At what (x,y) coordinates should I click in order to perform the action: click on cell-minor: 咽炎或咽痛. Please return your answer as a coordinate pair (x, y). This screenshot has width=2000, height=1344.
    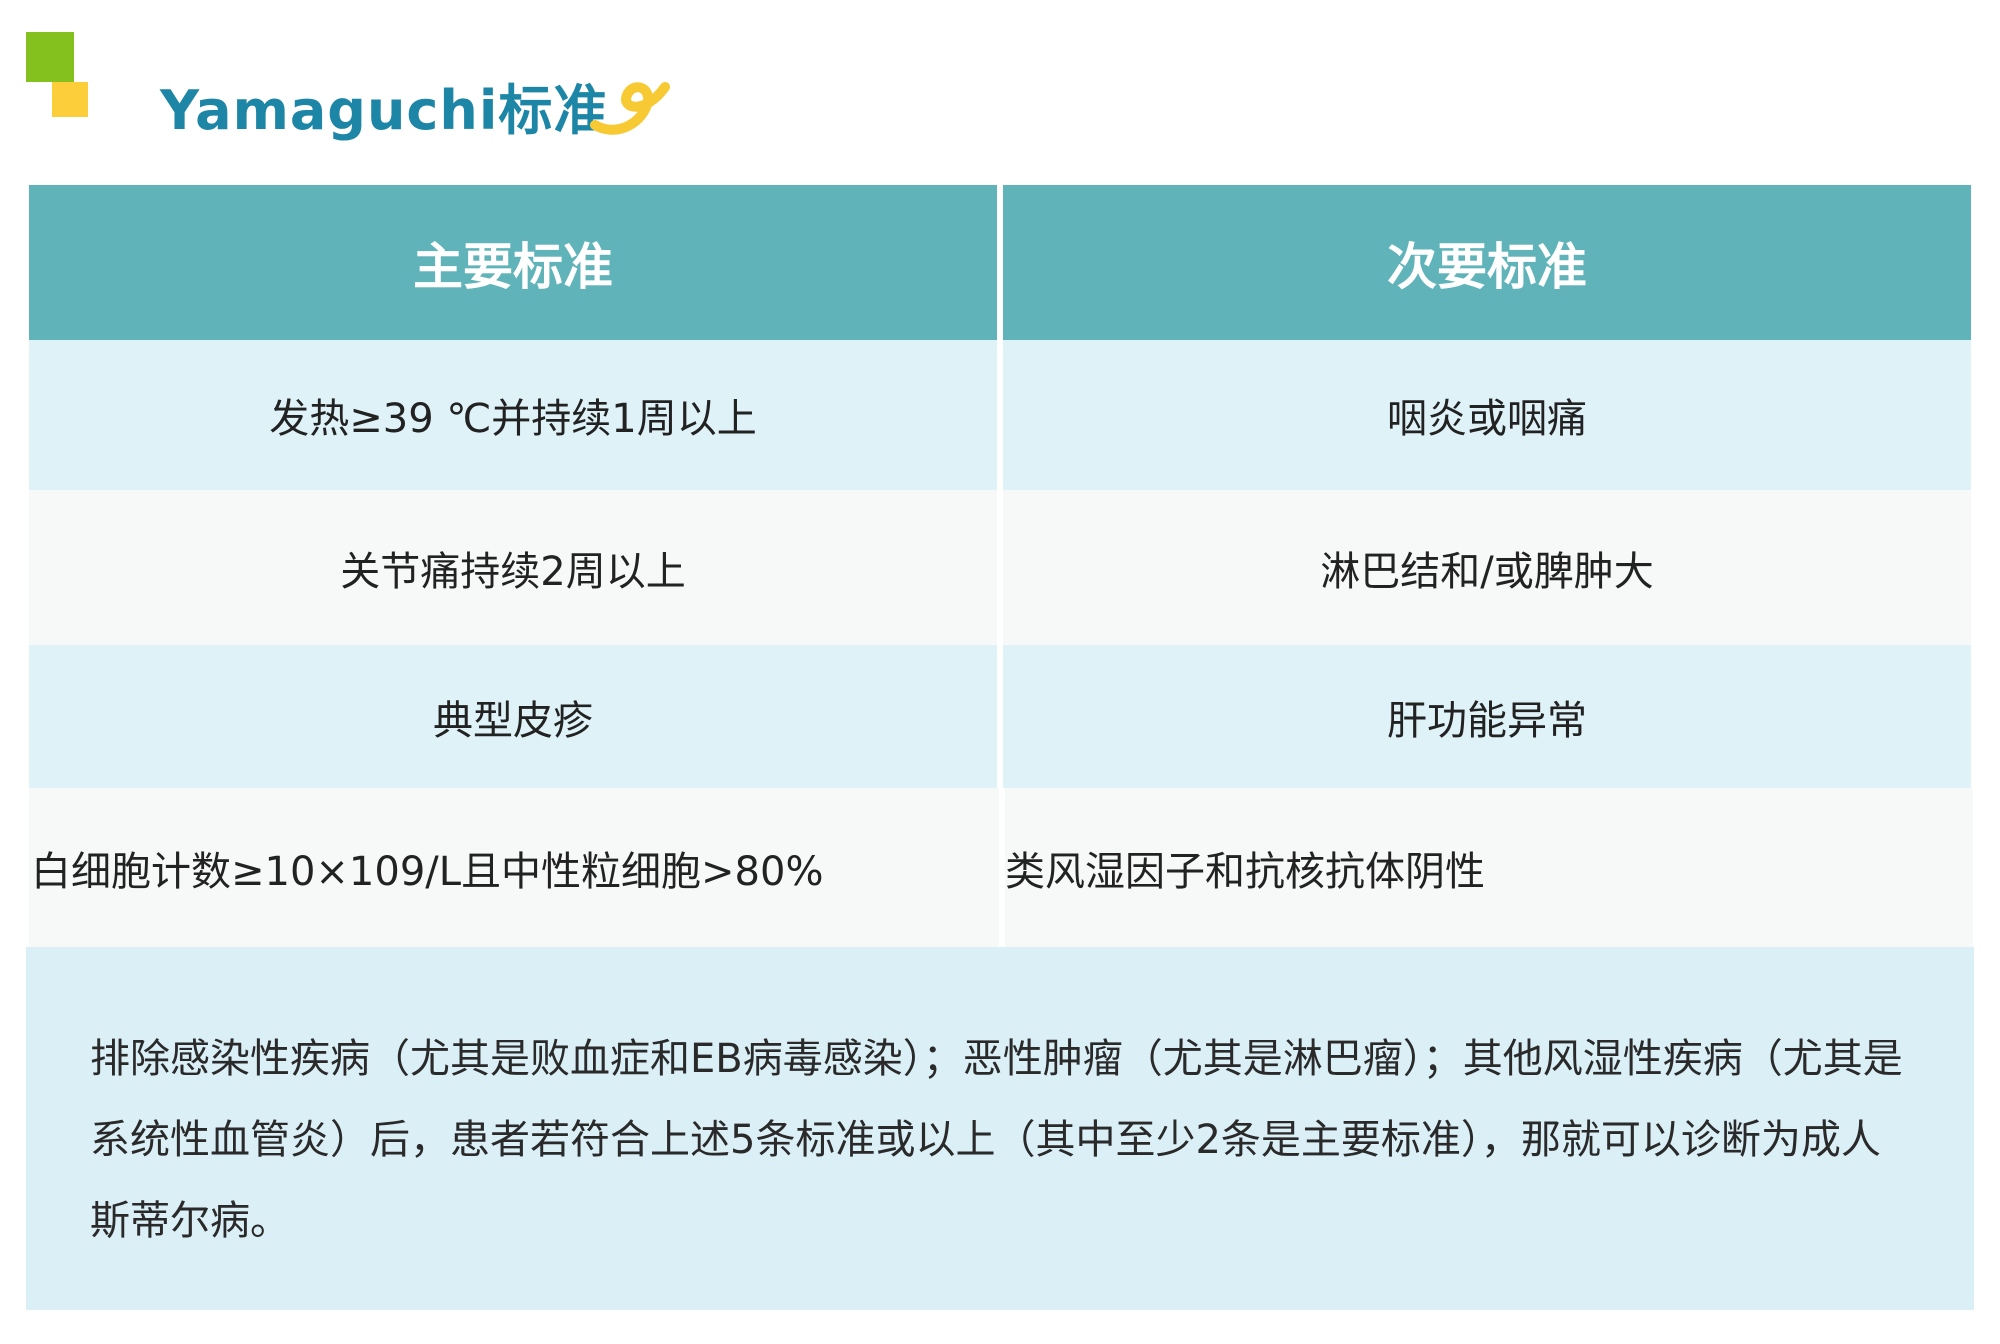
    Looking at the image, I should click on (1487, 415).